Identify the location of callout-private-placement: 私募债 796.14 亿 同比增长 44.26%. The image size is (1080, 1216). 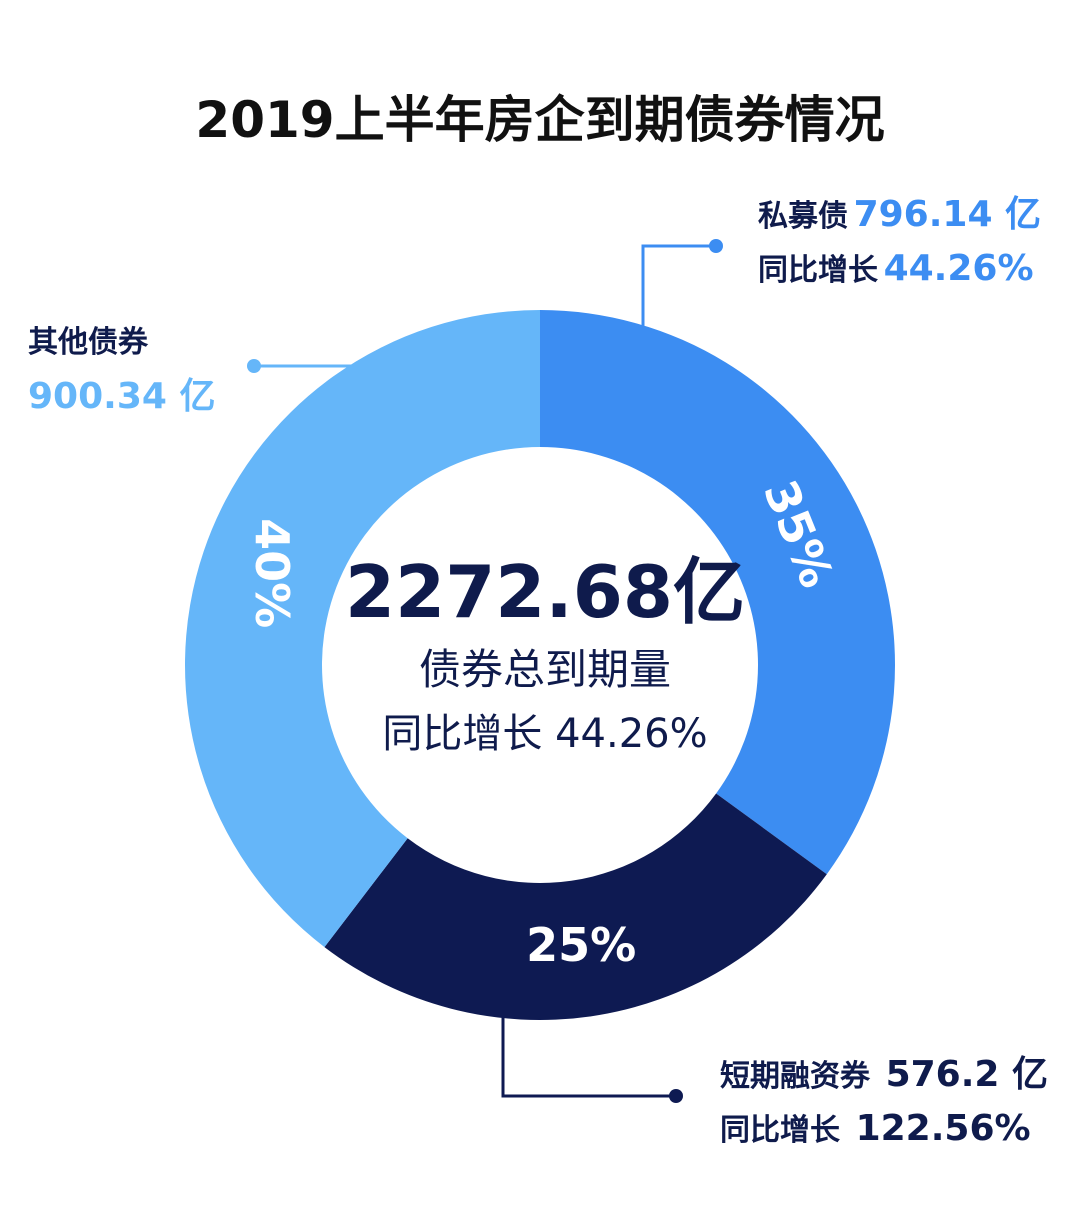
(899, 242).